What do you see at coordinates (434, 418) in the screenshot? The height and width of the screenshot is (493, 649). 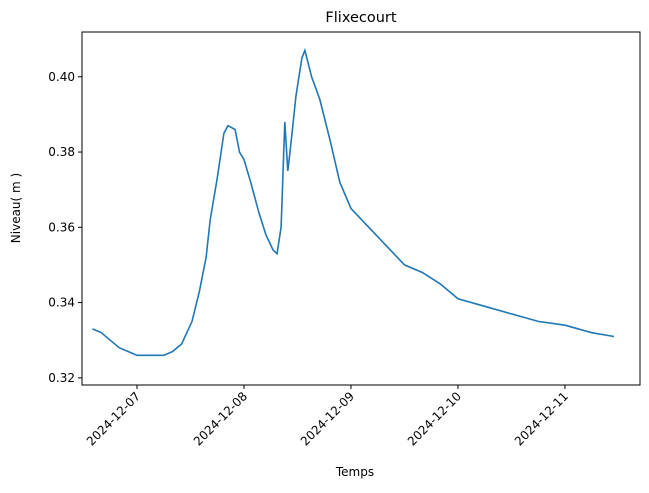 I see `x-tick-label: 2024-12-10` at bounding box center [434, 418].